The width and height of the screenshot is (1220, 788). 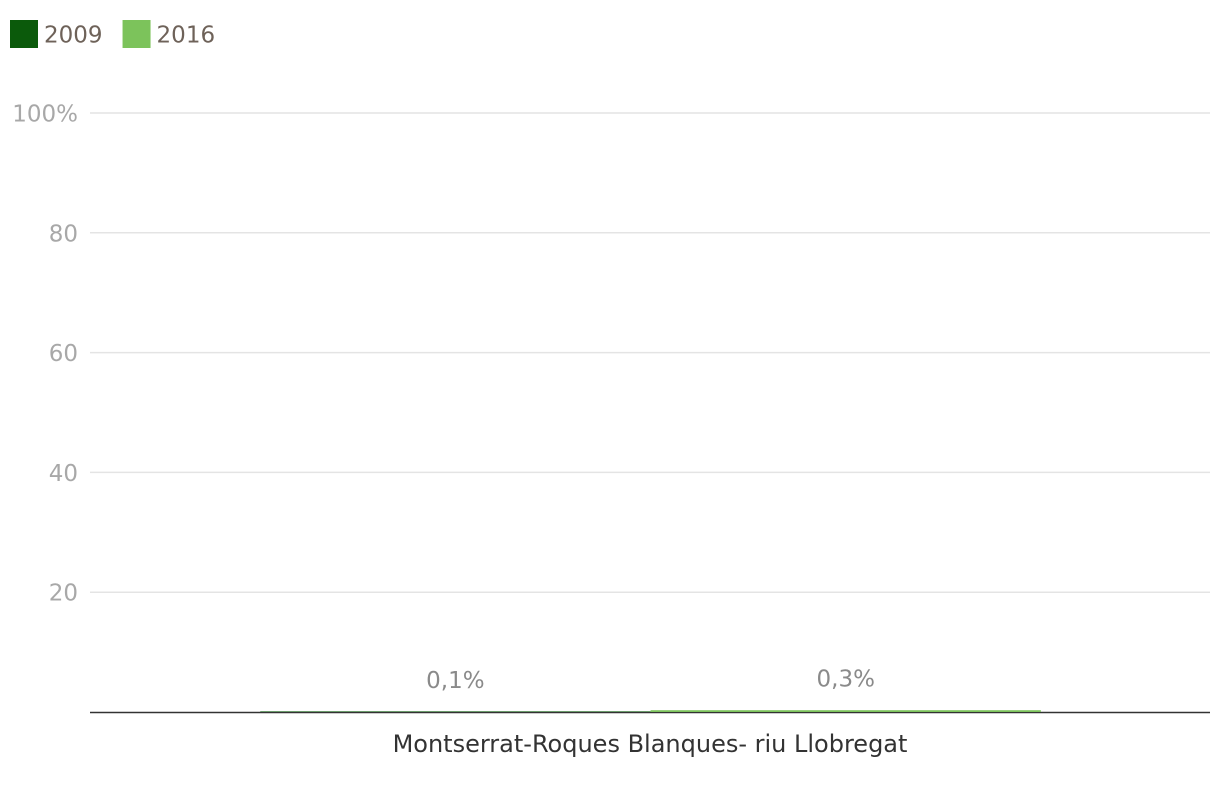 I want to click on legend-label: 2016, so click(x=186, y=36).